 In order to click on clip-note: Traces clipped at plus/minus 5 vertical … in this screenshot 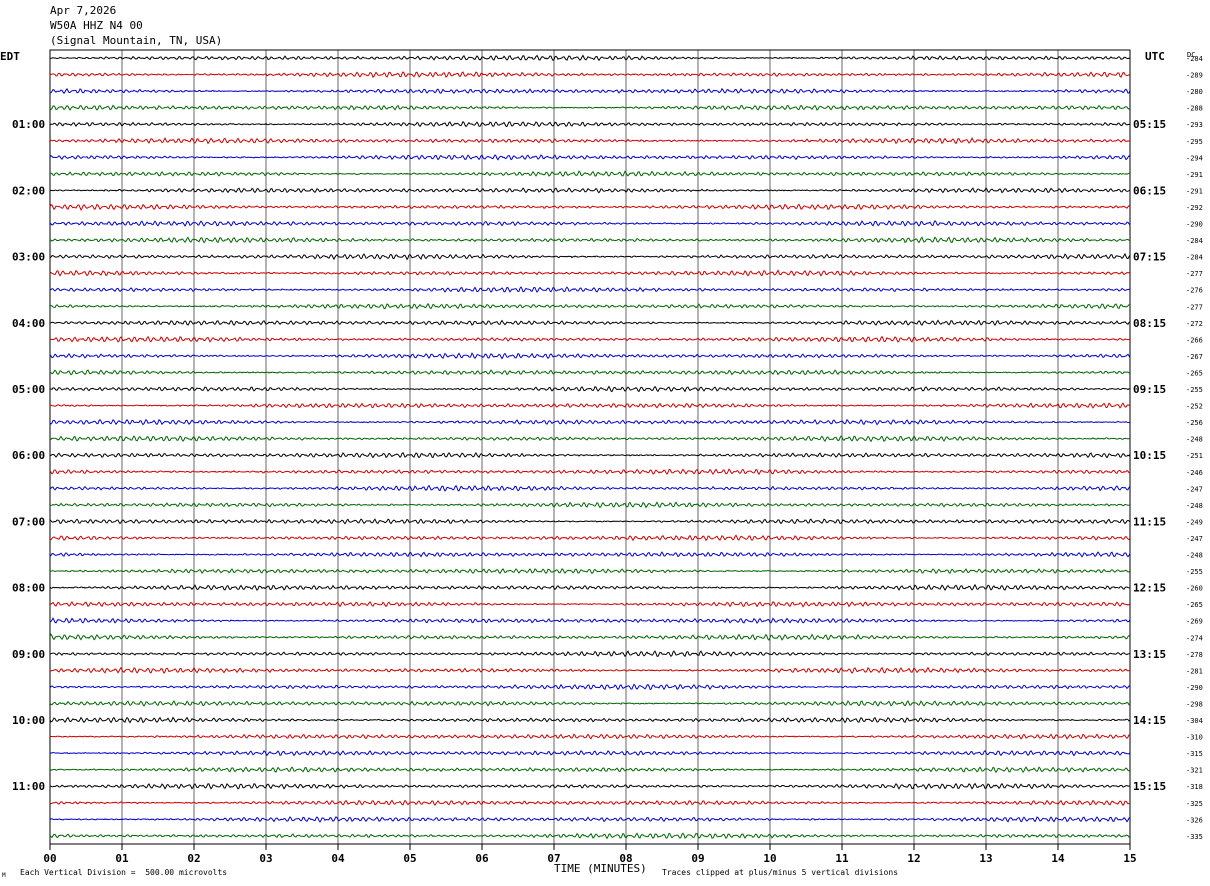, I will do `click(780, 872)`.